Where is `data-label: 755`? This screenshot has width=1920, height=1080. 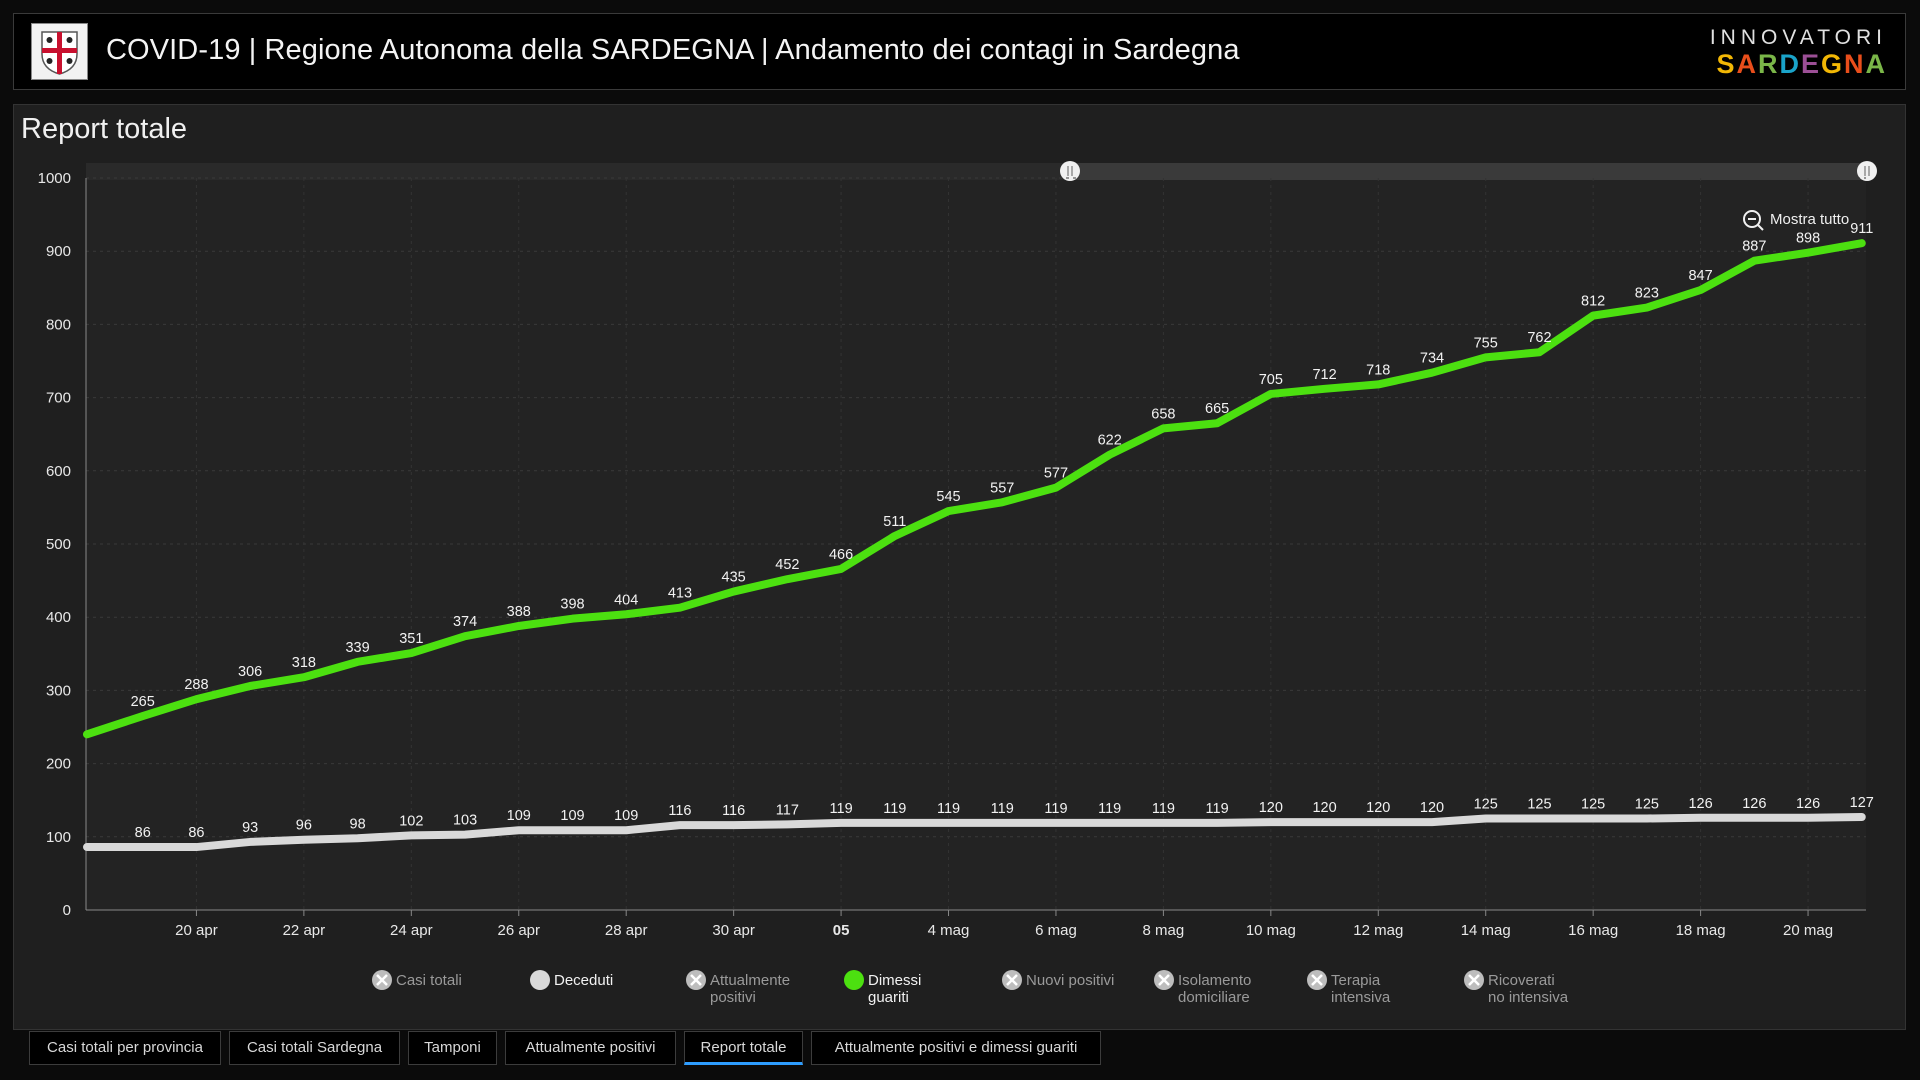 data-label: 755 is located at coordinates (1486, 343).